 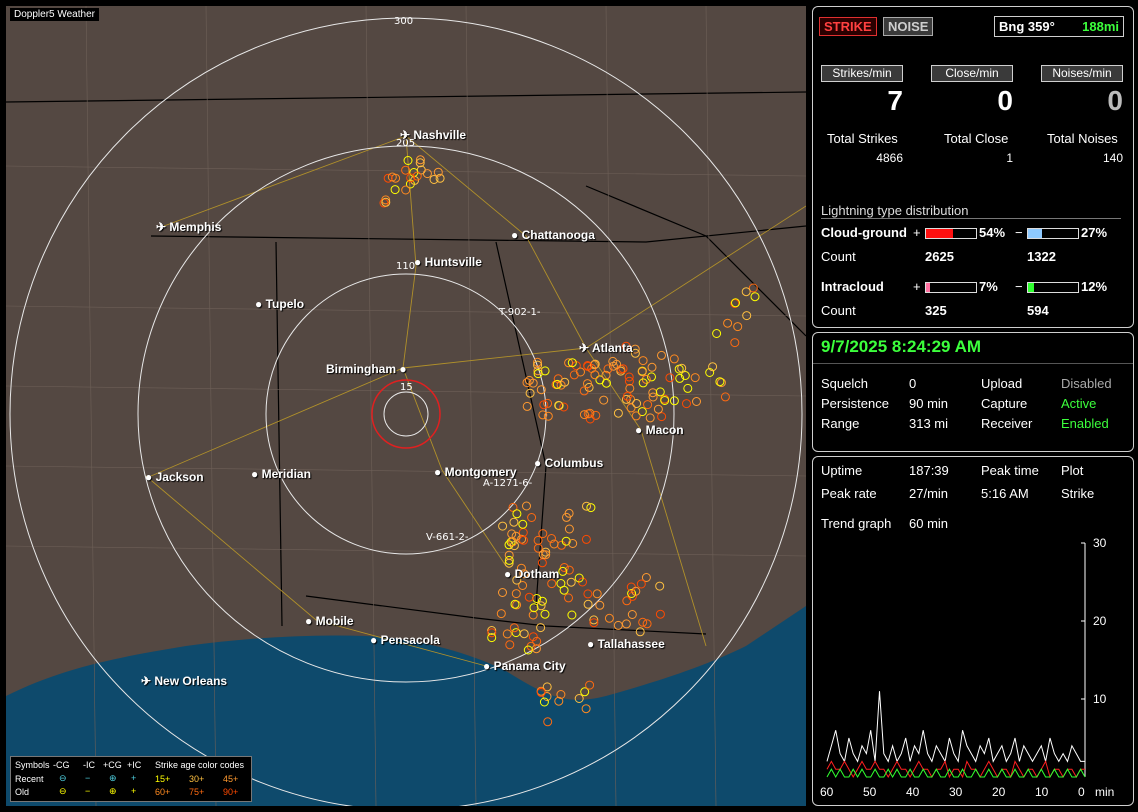 I want to click on cg-plus-bar, so click(x=951, y=233).